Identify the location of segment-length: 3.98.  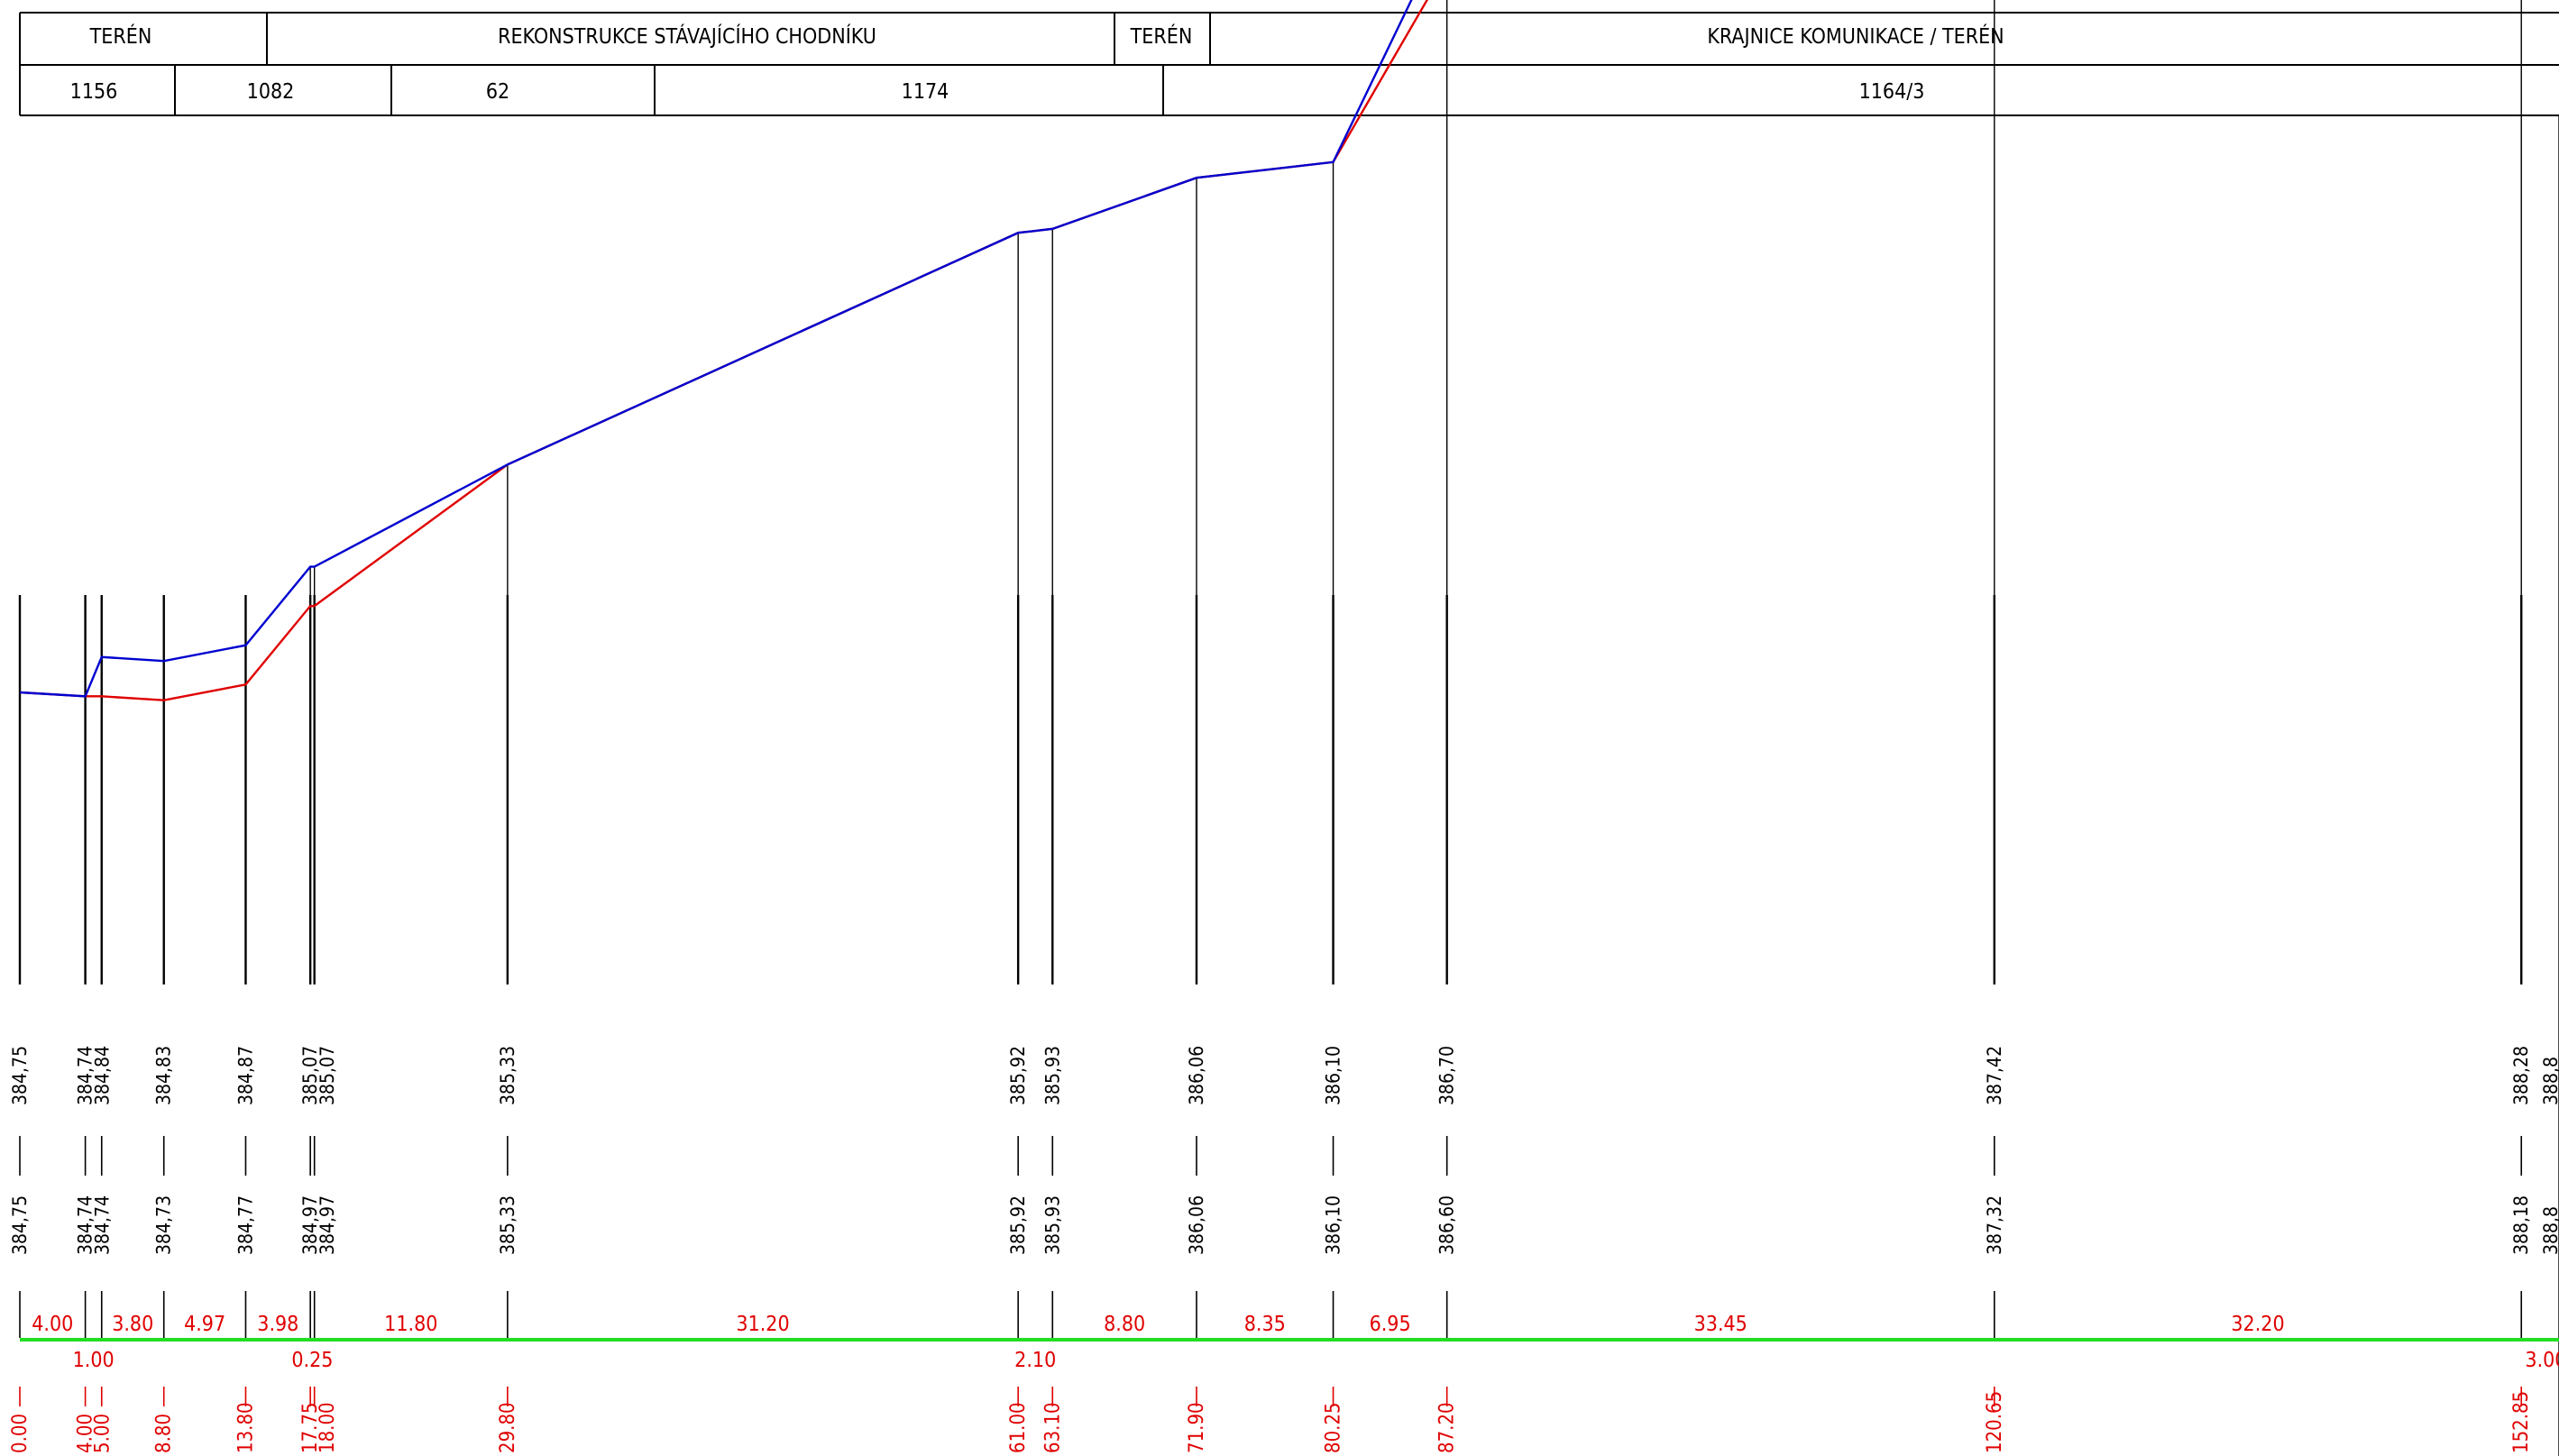
(277, 1324).